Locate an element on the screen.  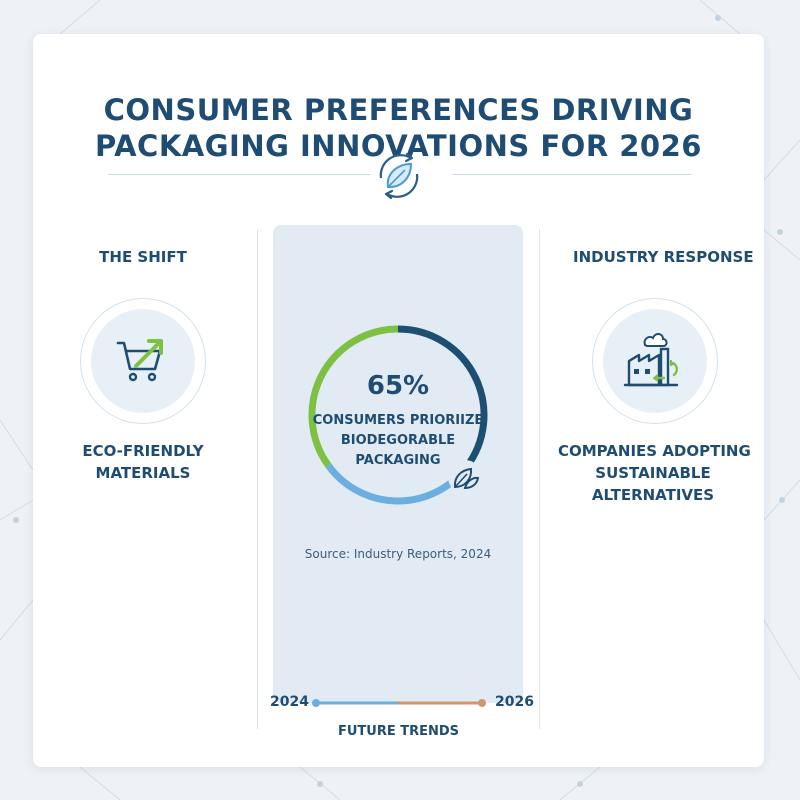
timeline-label: FUTURE TRENDS is located at coordinates (398, 731).